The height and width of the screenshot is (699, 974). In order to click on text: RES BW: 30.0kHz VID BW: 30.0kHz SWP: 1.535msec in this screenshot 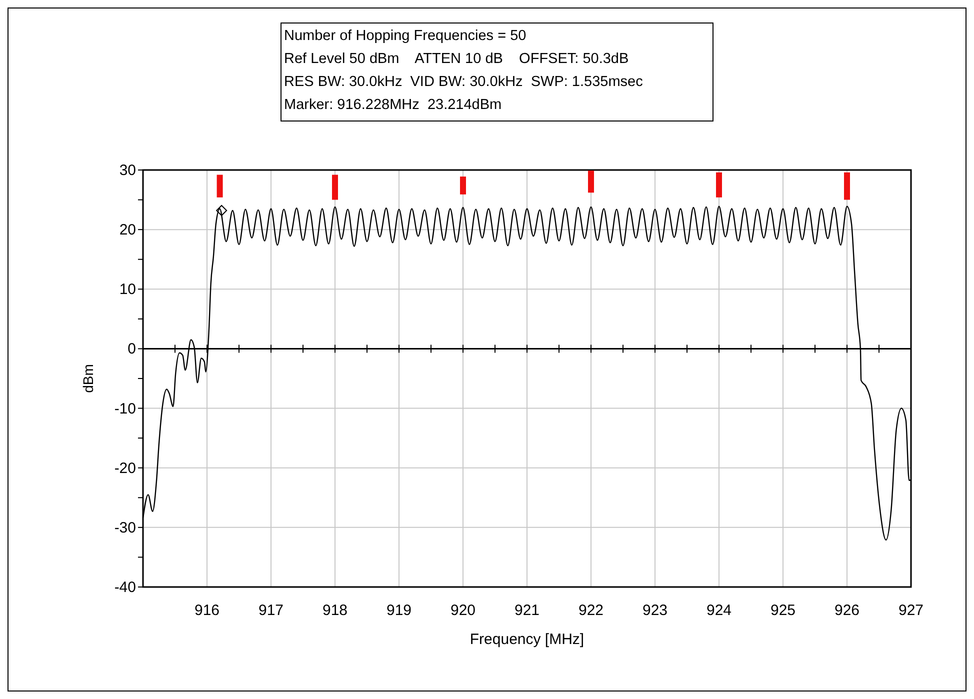, I will do `click(463, 82)`.